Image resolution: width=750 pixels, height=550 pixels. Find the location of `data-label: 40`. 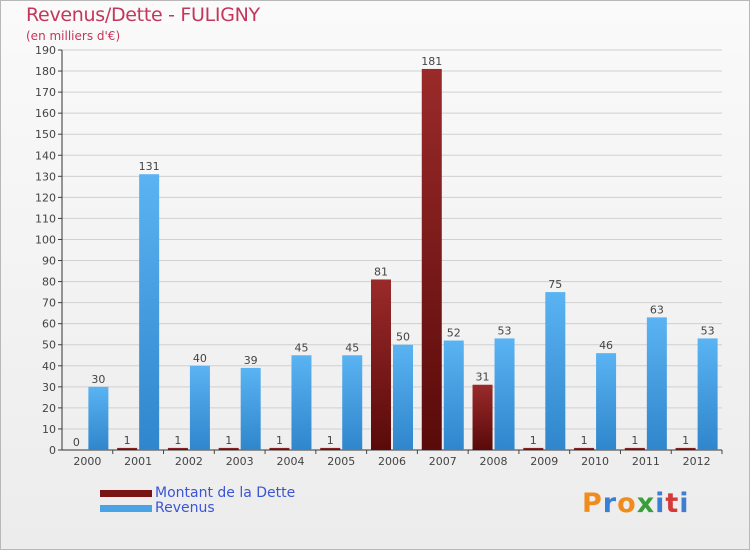

data-label: 40 is located at coordinates (200, 358).